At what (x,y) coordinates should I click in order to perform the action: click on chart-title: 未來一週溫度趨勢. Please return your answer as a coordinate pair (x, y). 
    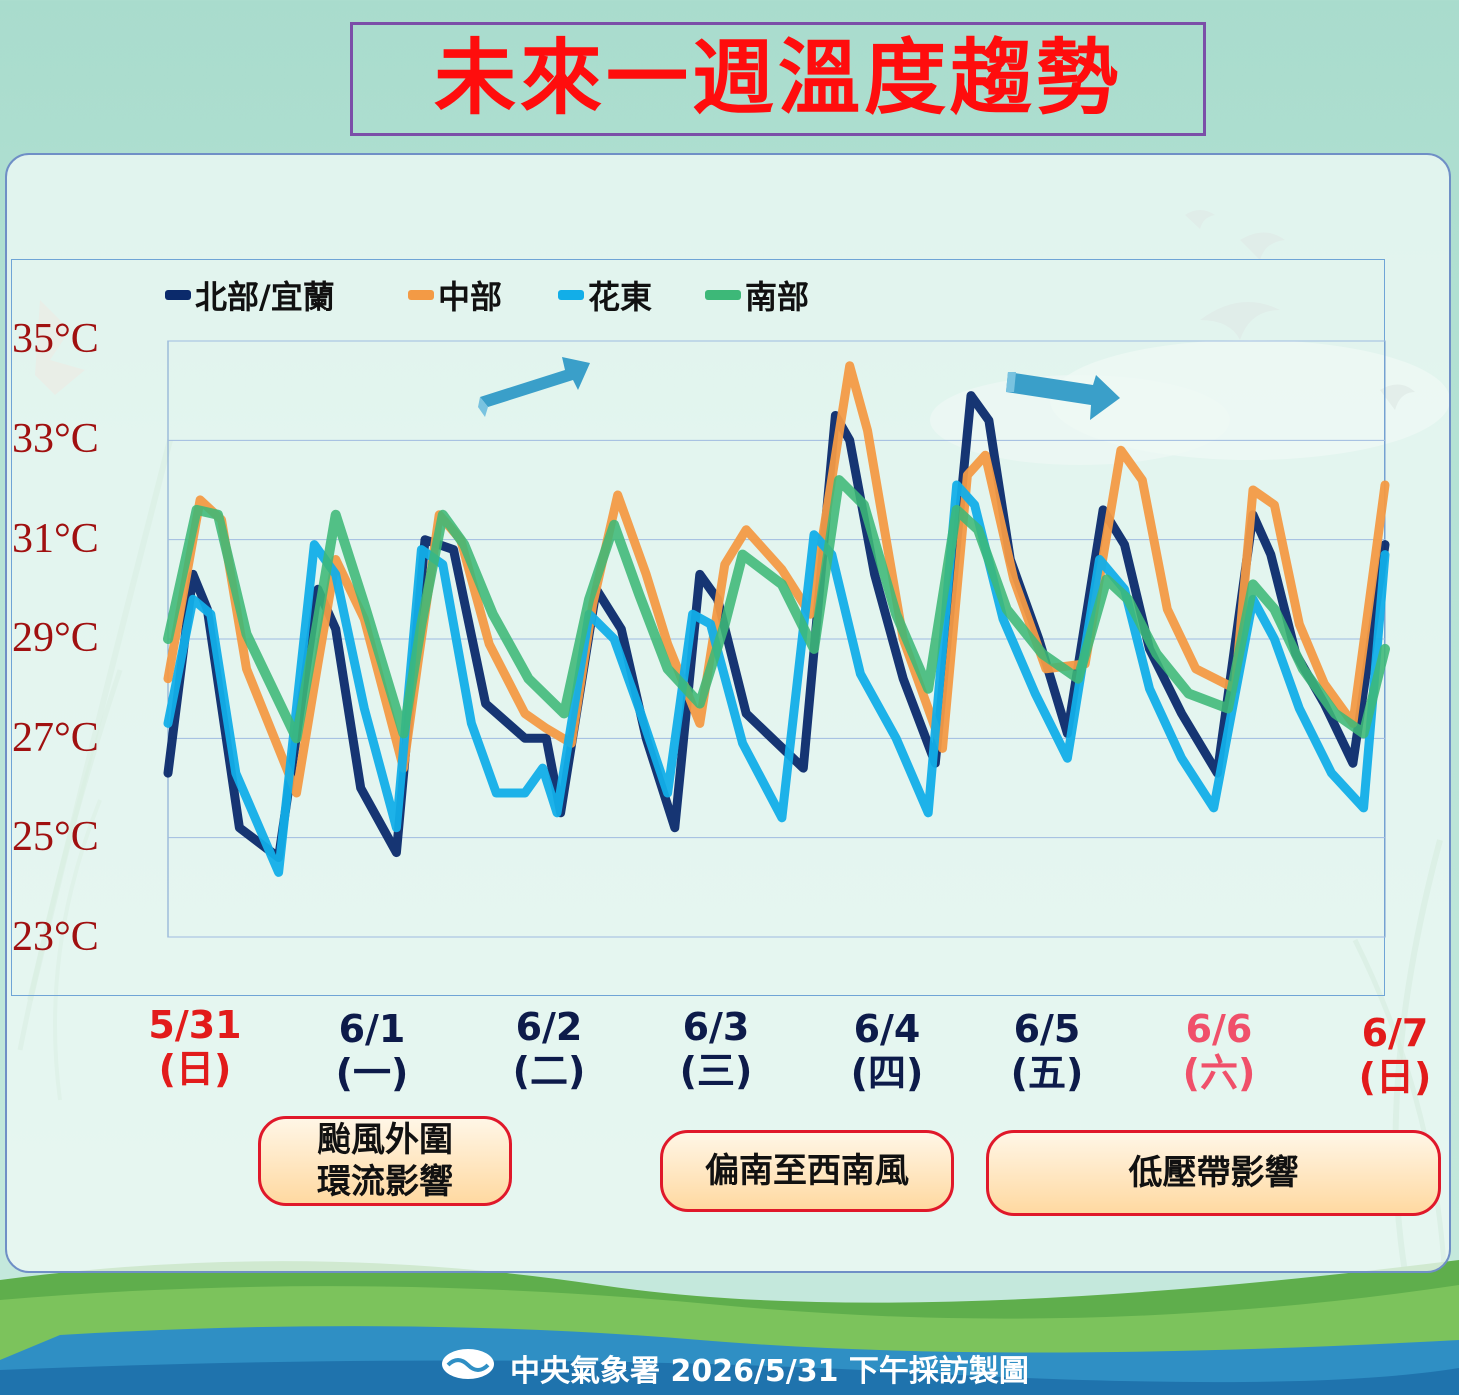
    Looking at the image, I should click on (777, 78).